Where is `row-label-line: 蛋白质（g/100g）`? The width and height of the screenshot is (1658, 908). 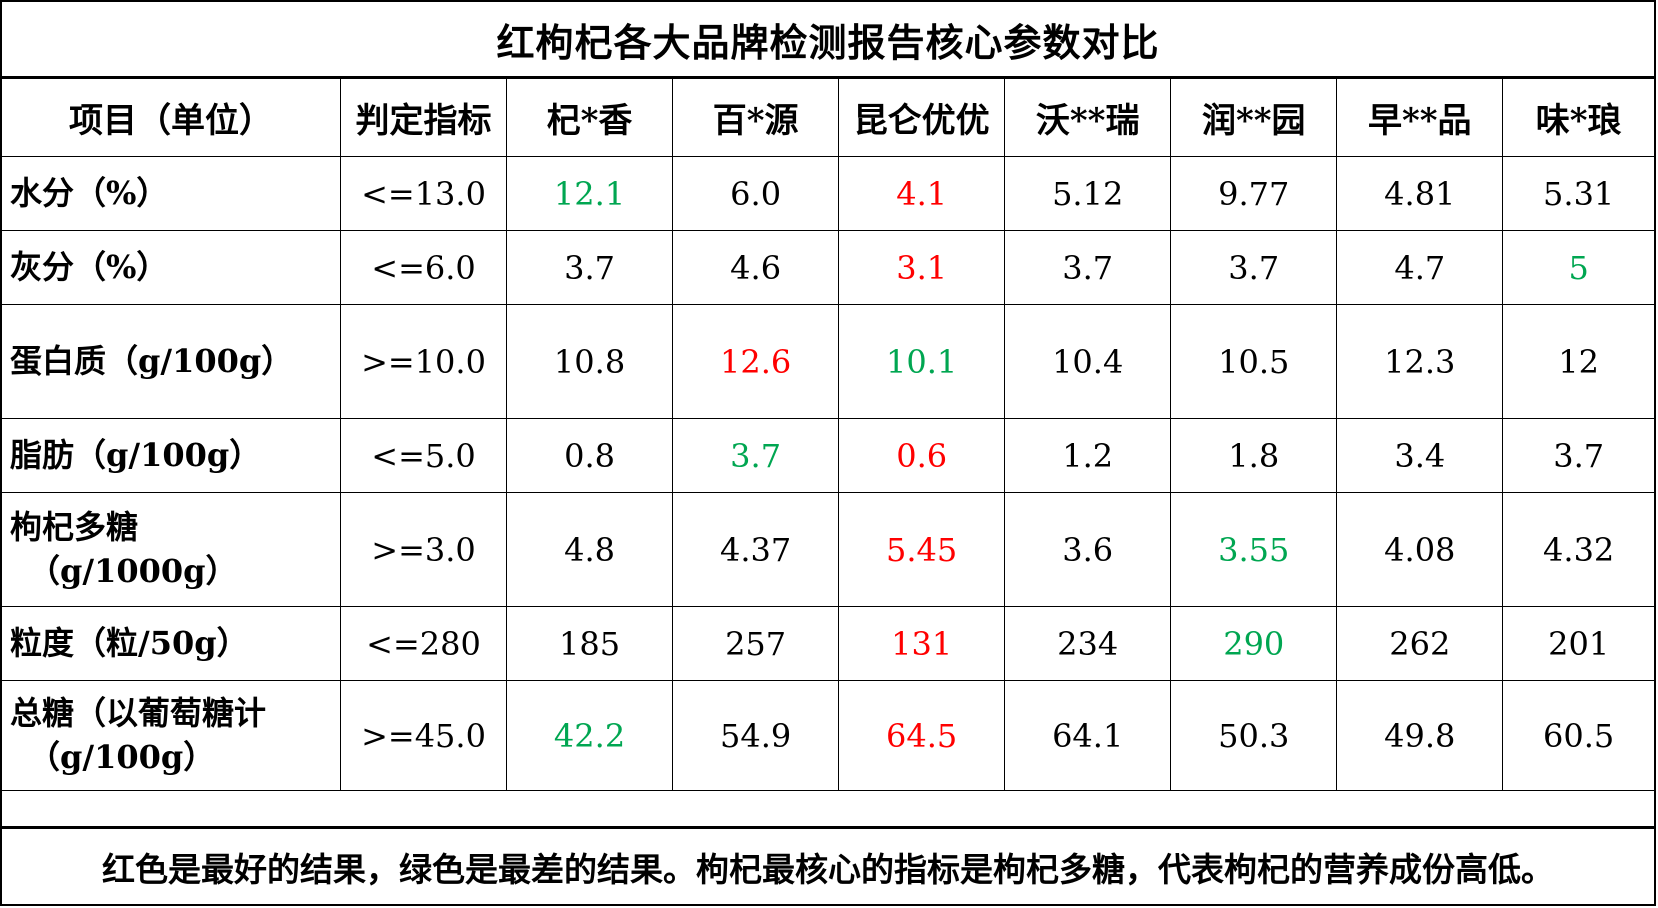
row-label-line: 蛋白质（g/100g） is located at coordinates (152, 360).